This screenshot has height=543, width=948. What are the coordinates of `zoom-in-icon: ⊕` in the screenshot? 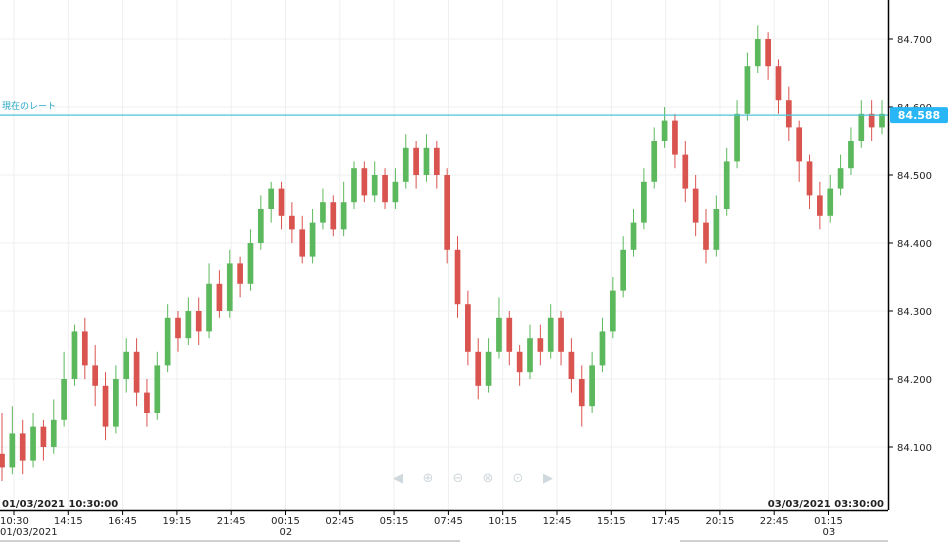 It's located at (428, 478).